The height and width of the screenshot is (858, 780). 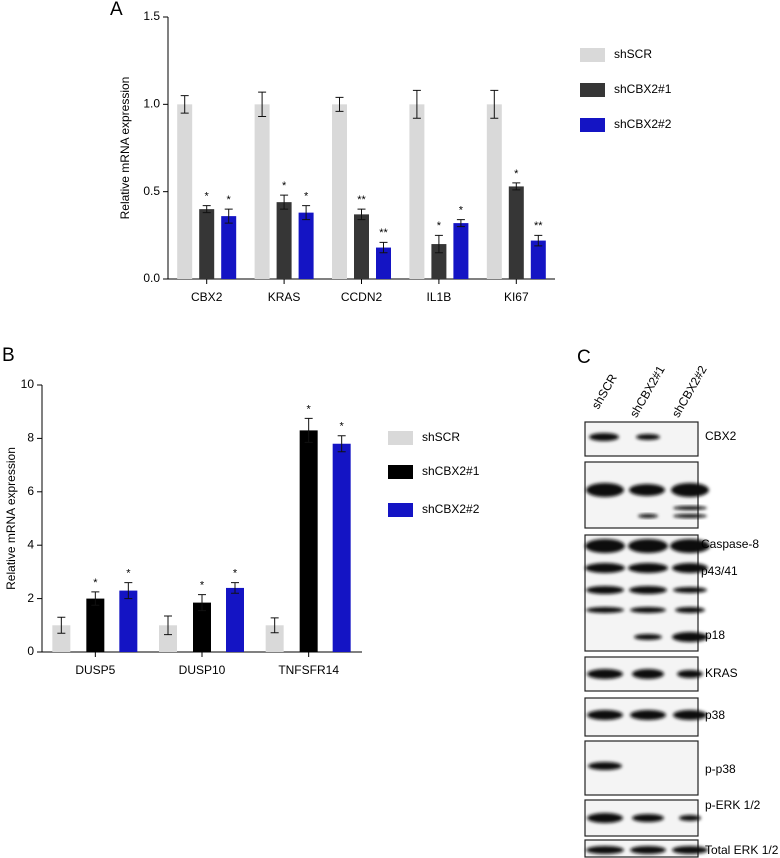 I want to click on y-tick-label: 1.5, so click(x=151, y=16).